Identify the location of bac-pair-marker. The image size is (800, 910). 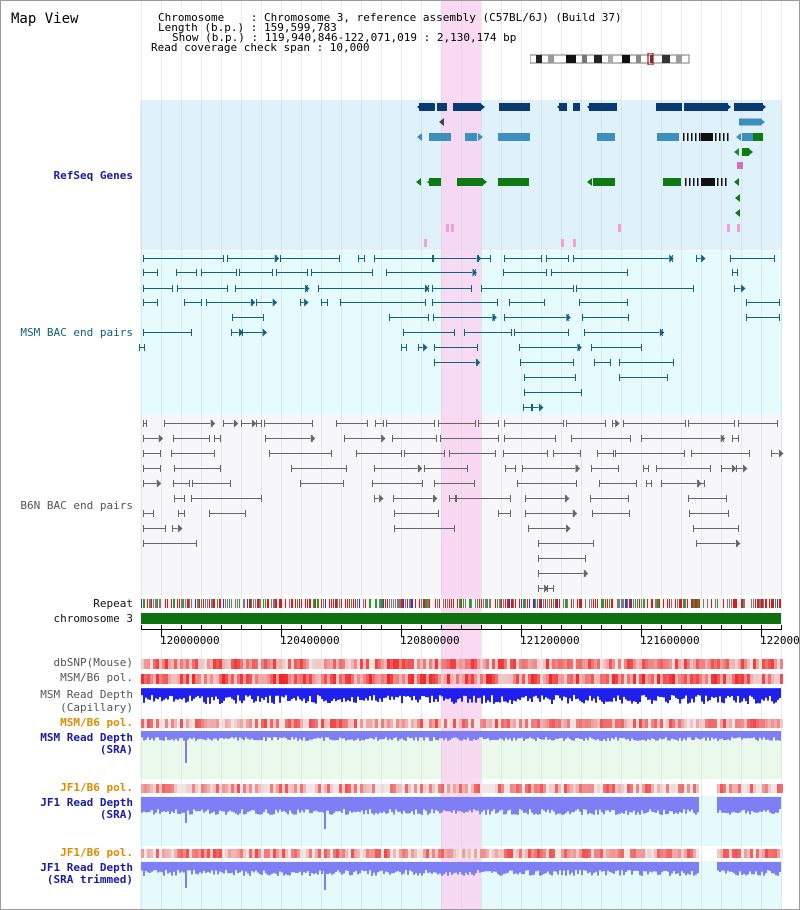
(241, 332).